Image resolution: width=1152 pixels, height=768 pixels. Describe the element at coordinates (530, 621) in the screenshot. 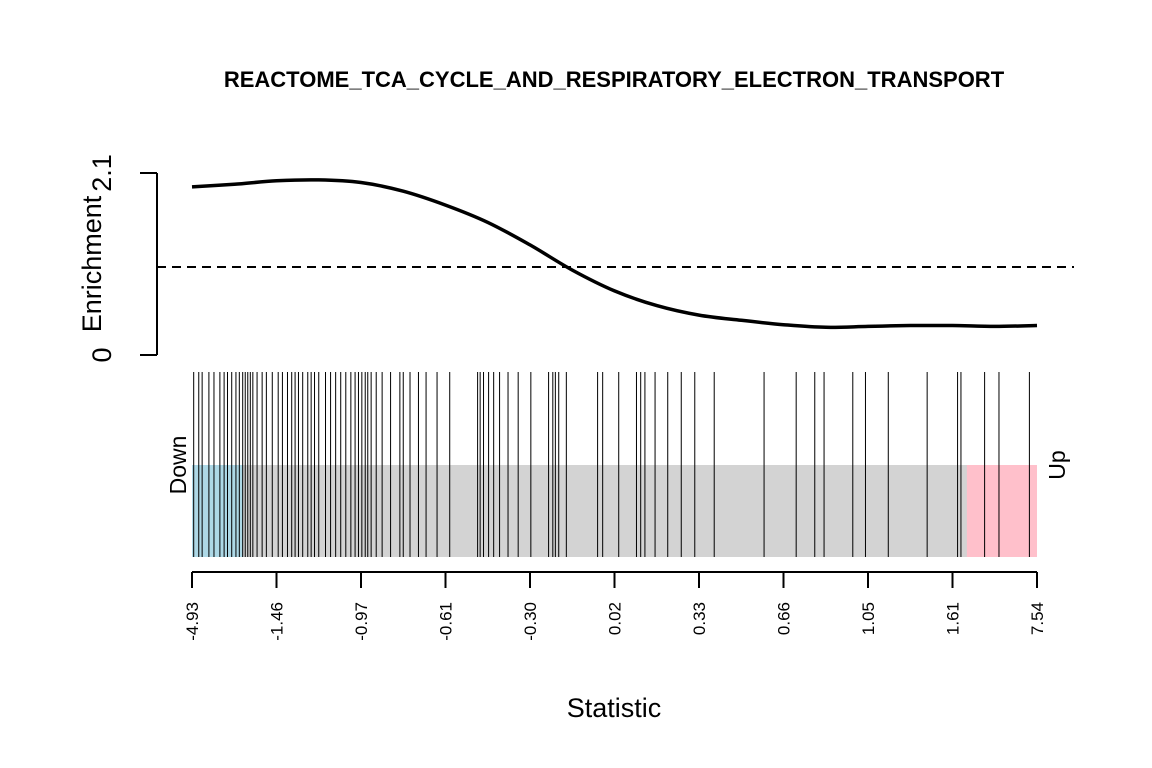

I see `x-tick-label: -0.30` at that location.